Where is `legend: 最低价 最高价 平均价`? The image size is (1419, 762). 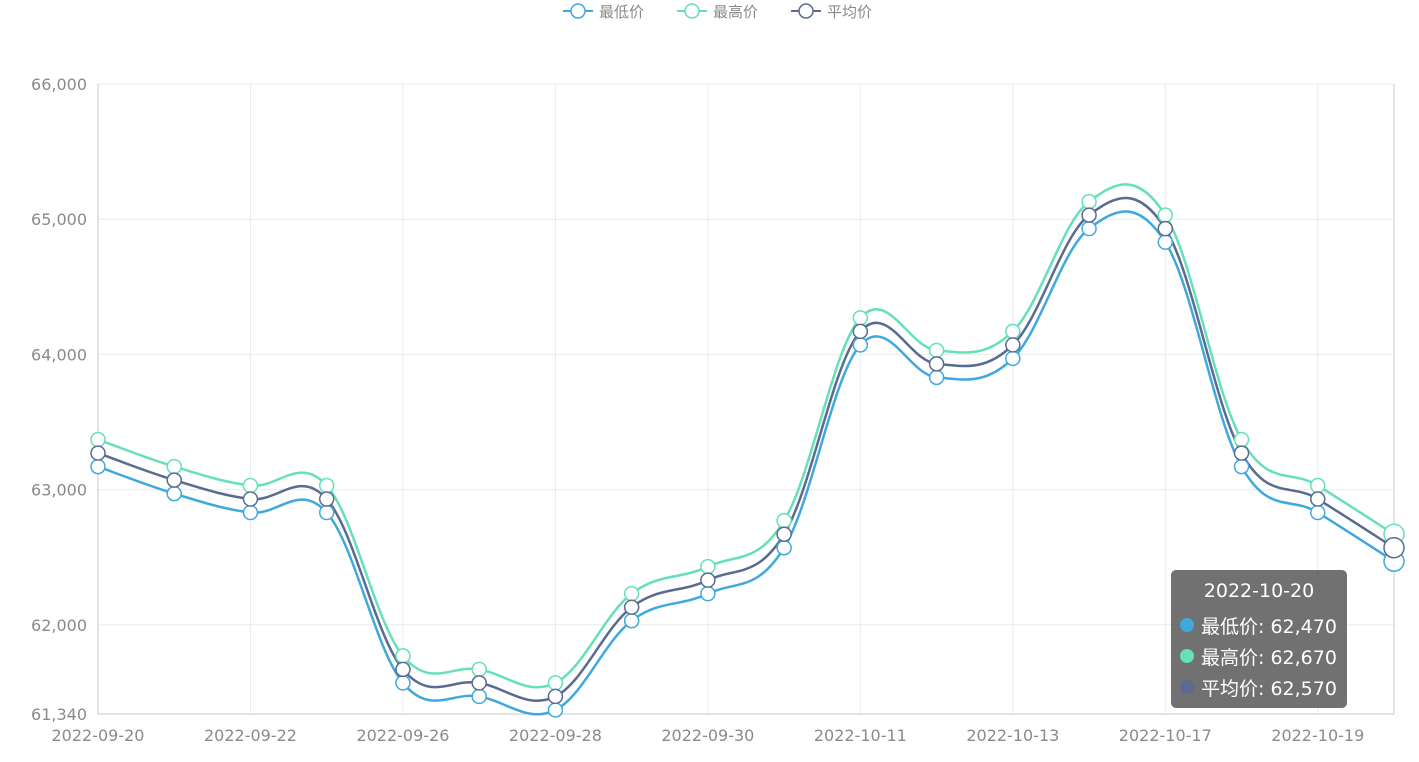
legend: 最低价 最高价 平均价 is located at coordinates (709, 12).